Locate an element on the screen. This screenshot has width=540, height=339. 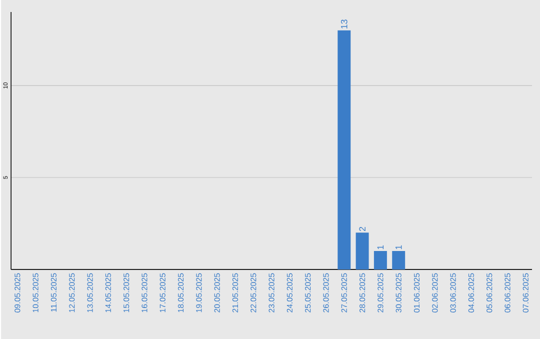
data-label: 2 is located at coordinates (362, 228).